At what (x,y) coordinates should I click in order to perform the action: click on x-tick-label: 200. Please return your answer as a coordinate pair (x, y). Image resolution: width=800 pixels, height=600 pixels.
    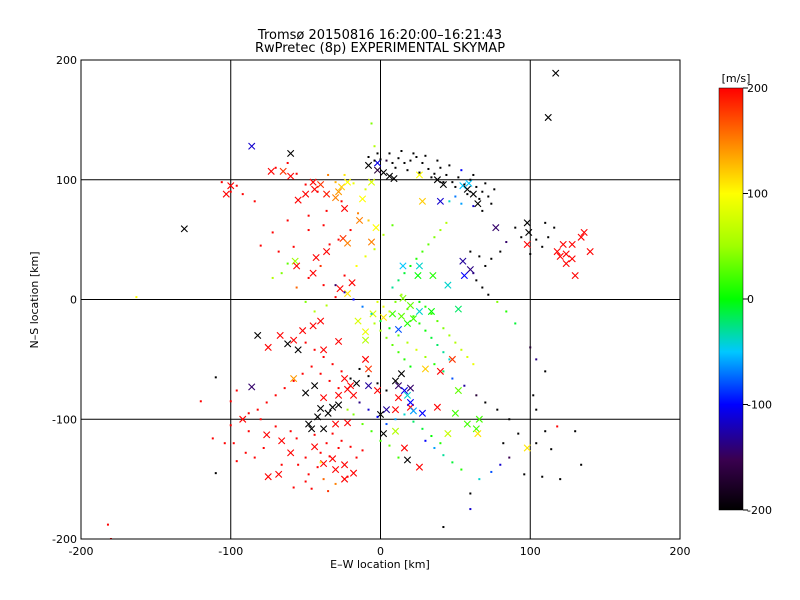
    Looking at the image, I should click on (680, 551).